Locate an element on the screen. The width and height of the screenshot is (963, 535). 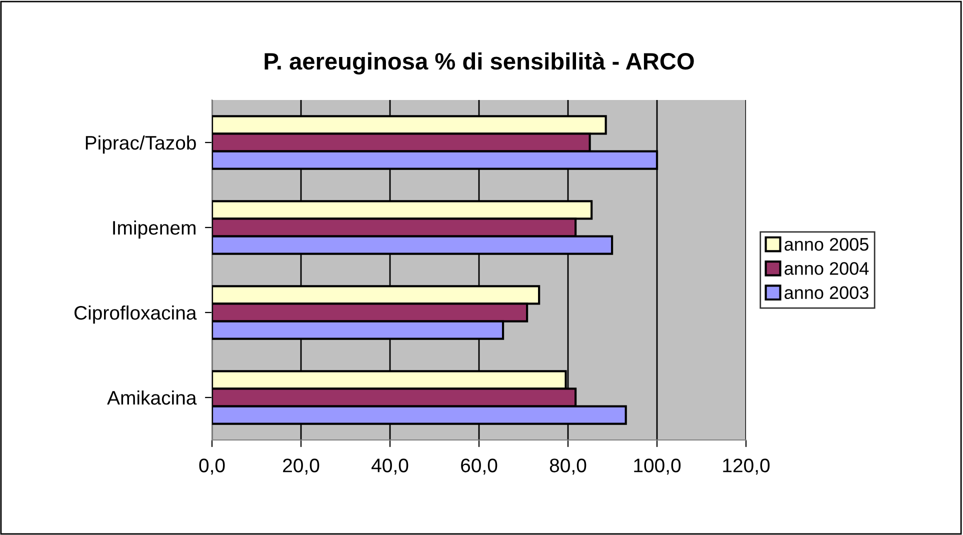
legend-label: anno 2004 is located at coordinates (826, 268).